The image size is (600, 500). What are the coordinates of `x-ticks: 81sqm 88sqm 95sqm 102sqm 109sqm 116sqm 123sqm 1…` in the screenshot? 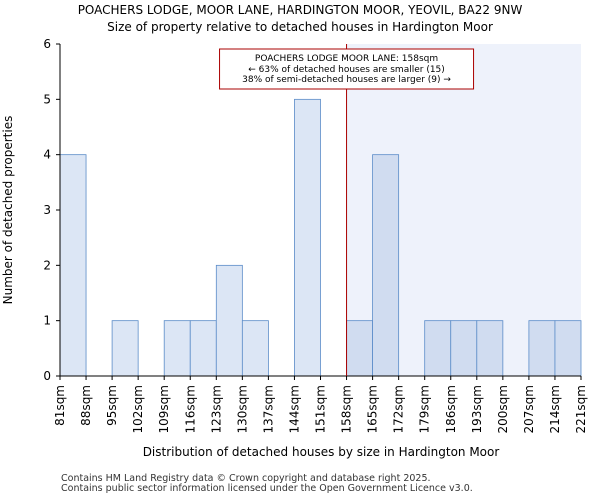 It's located at (320, 404).